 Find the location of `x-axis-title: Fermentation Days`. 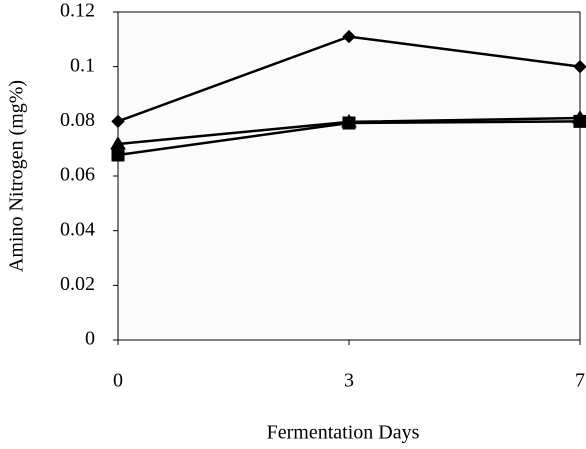

x-axis-title: Fermentation Days is located at coordinates (343, 433).